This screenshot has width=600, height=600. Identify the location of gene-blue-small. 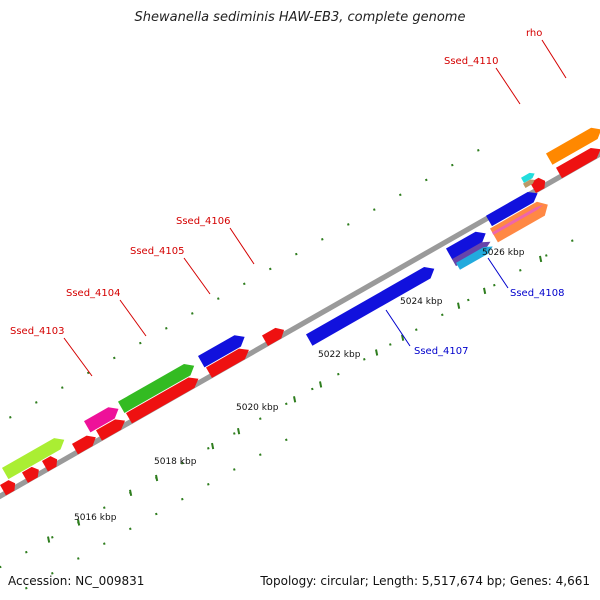
(466, 245).